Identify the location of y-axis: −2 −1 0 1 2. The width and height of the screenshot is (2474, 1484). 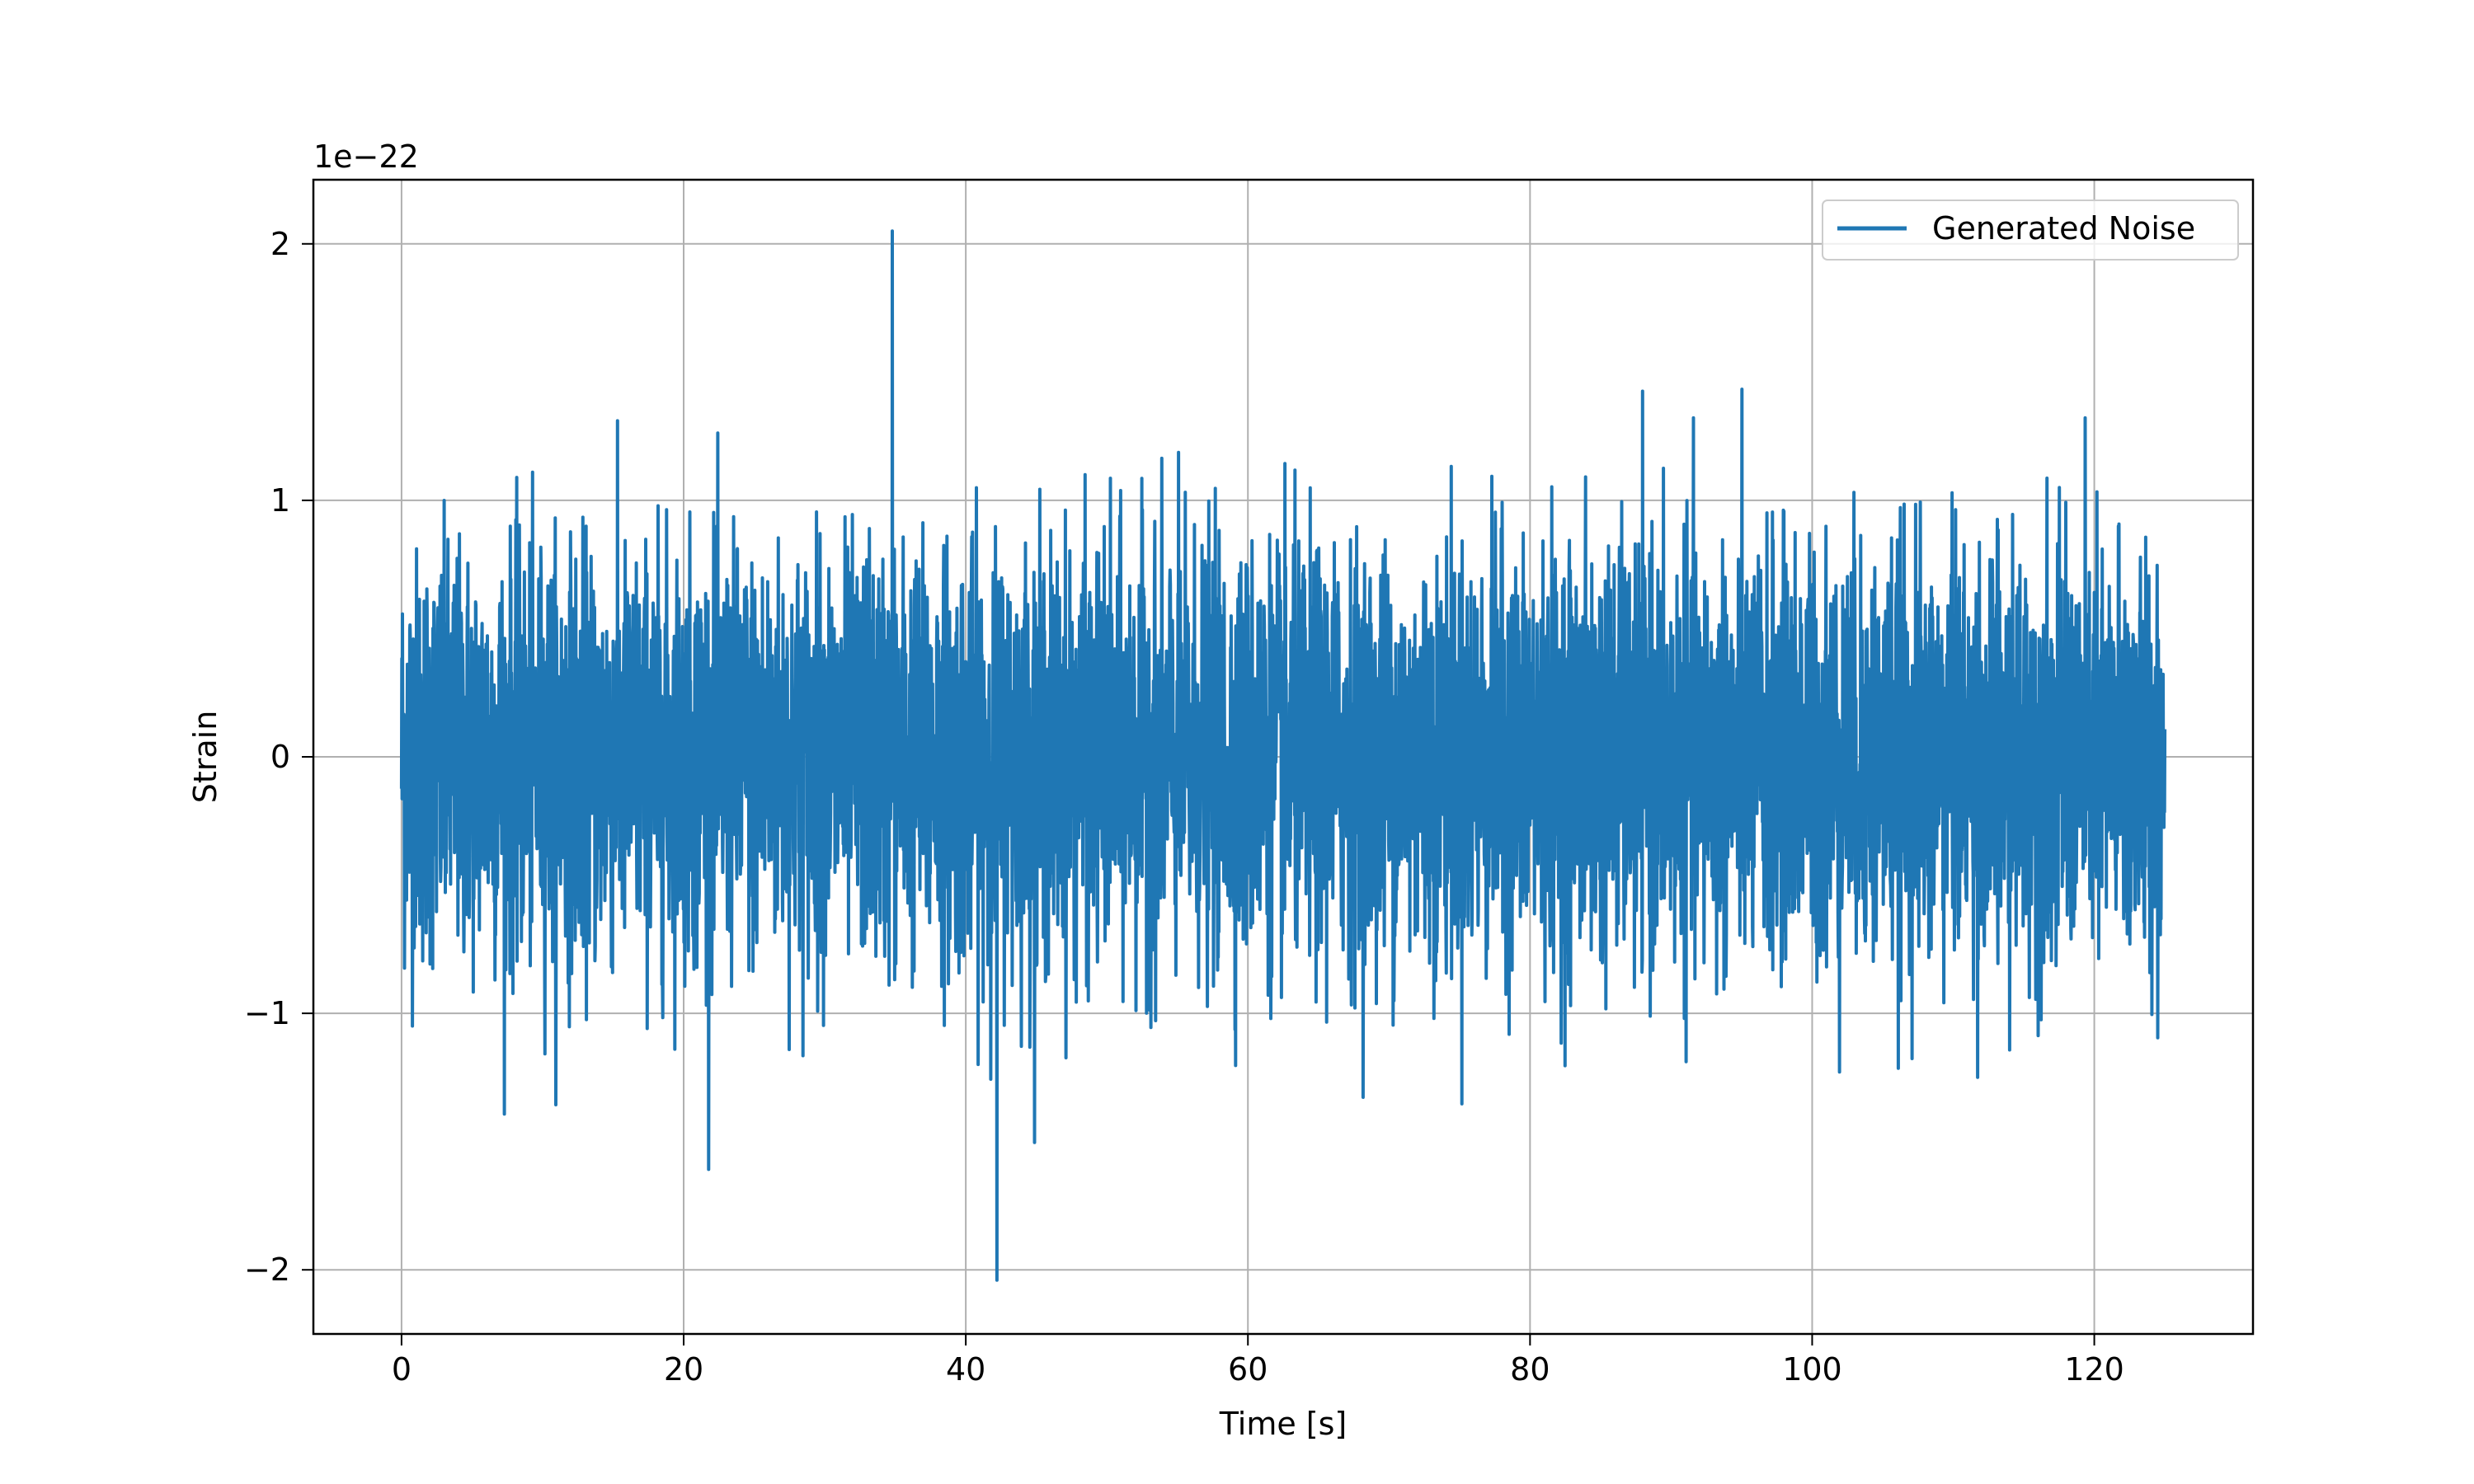
(278, 757).